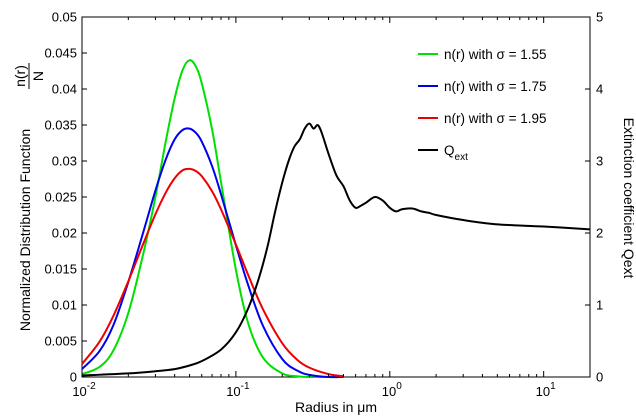 The height and width of the screenshot is (418, 636). I want to click on y-left-tick-label: 0.02, so click(64, 233).